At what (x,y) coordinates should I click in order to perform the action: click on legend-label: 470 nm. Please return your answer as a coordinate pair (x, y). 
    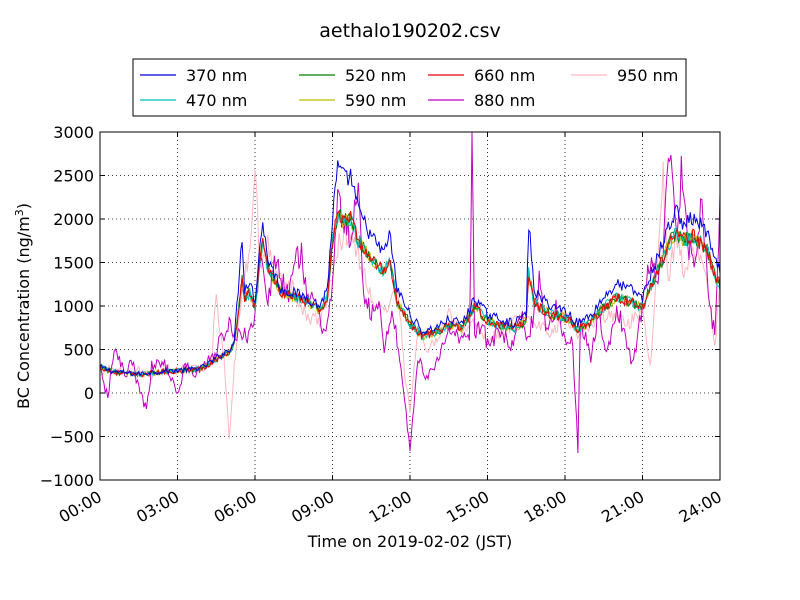
    Looking at the image, I should click on (216, 100).